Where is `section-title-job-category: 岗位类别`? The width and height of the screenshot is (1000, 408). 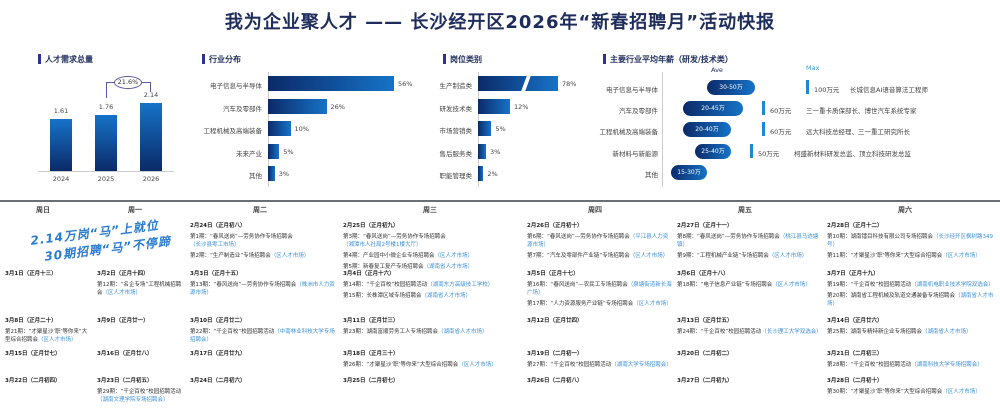 section-title-job-category: 岗位类别 is located at coordinates (462, 59).